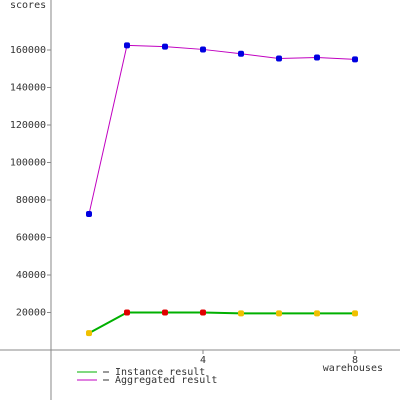  Describe the element at coordinates (203, 360) in the screenshot. I see `x-tick-label: 4` at that location.